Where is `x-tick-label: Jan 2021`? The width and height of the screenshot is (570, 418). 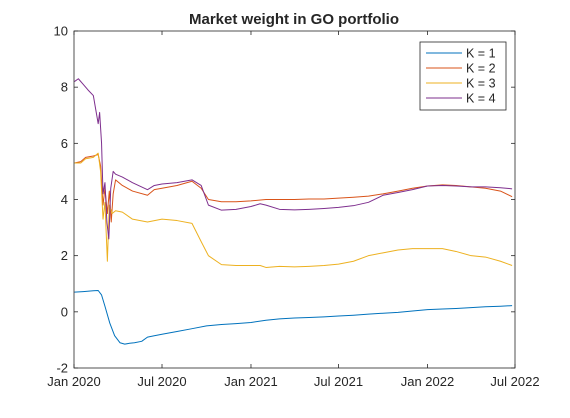 x-tick-label: Jan 2021 is located at coordinates (251, 381).